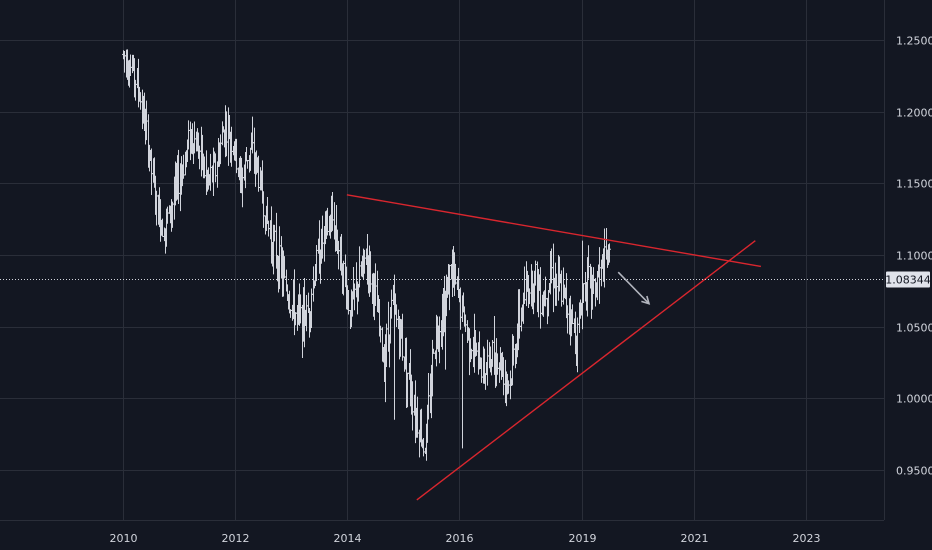  I want to click on trendline, so click(554, 231).